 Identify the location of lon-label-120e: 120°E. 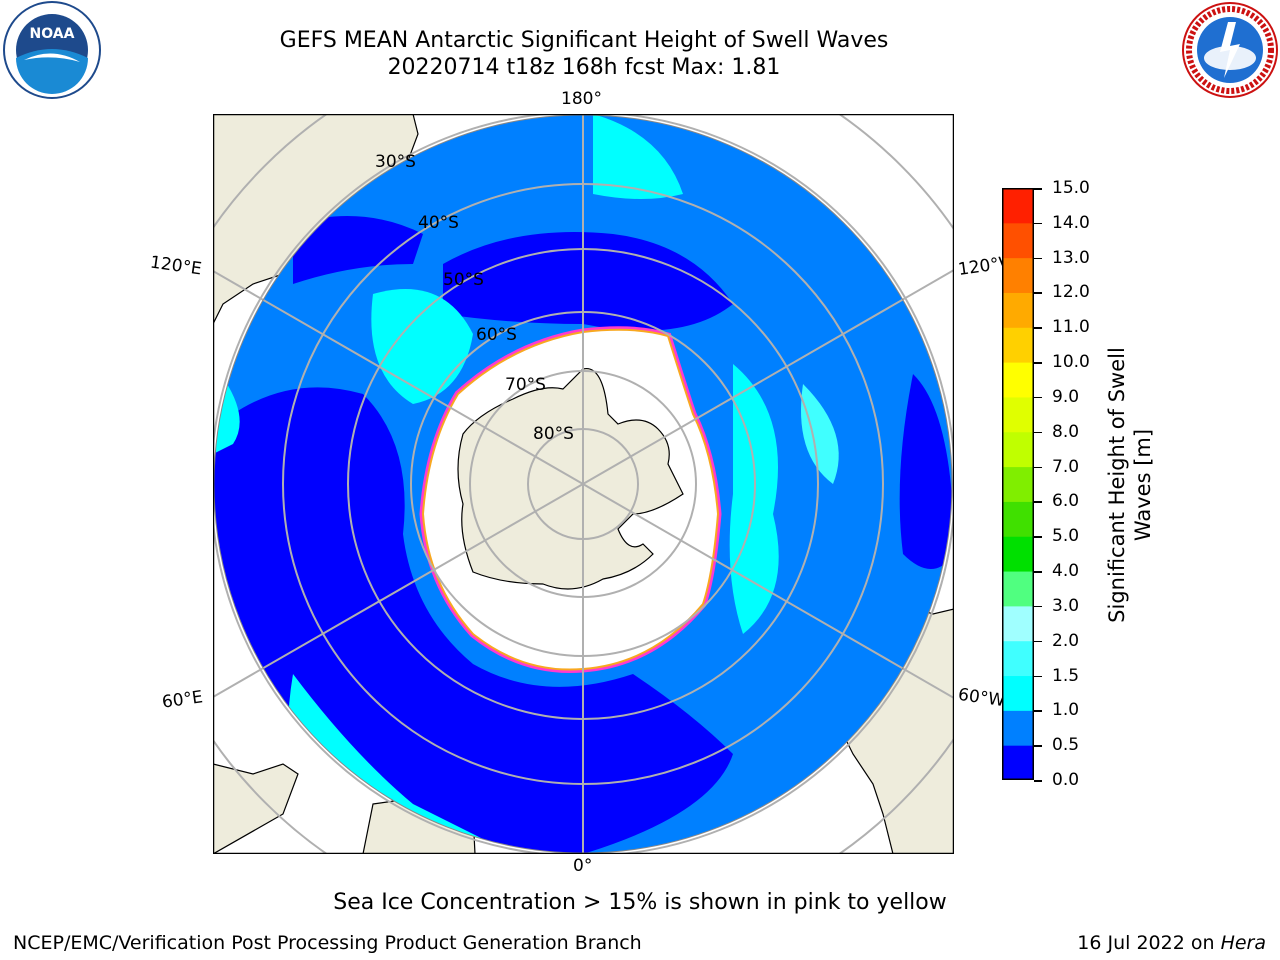
(175, 266).